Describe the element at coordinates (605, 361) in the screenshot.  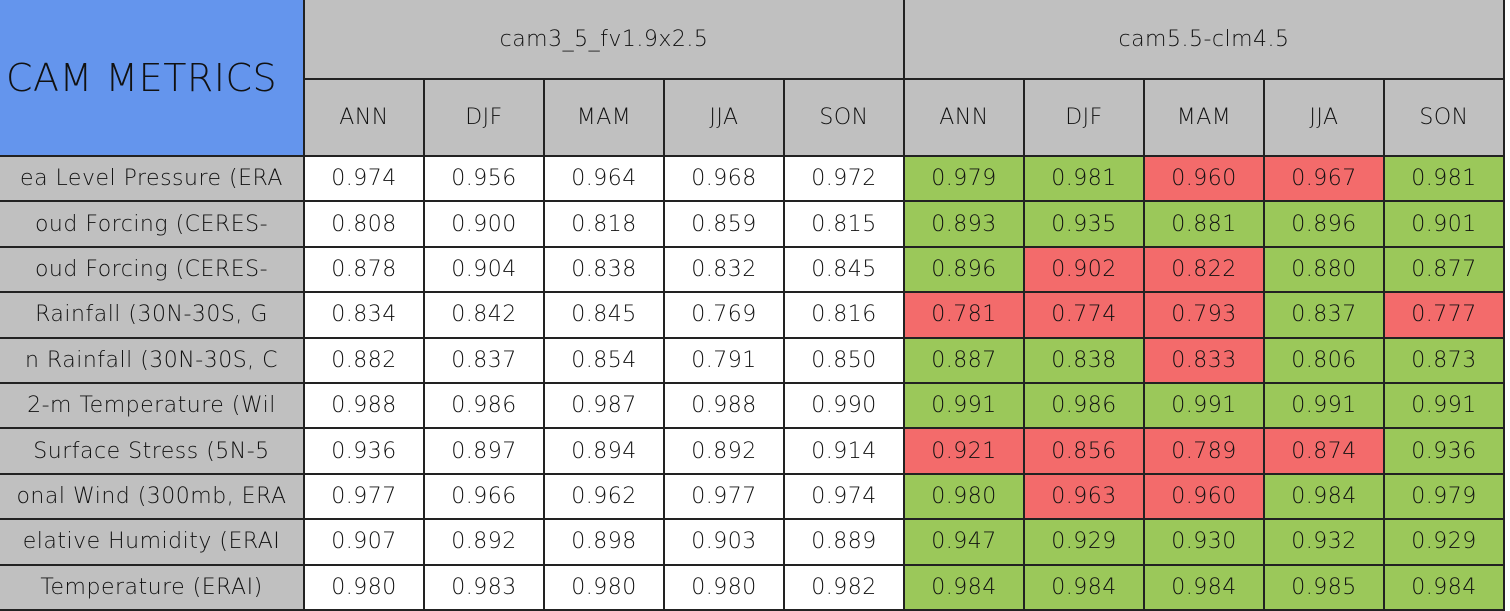
I see `value-cell: 0.854` at that location.